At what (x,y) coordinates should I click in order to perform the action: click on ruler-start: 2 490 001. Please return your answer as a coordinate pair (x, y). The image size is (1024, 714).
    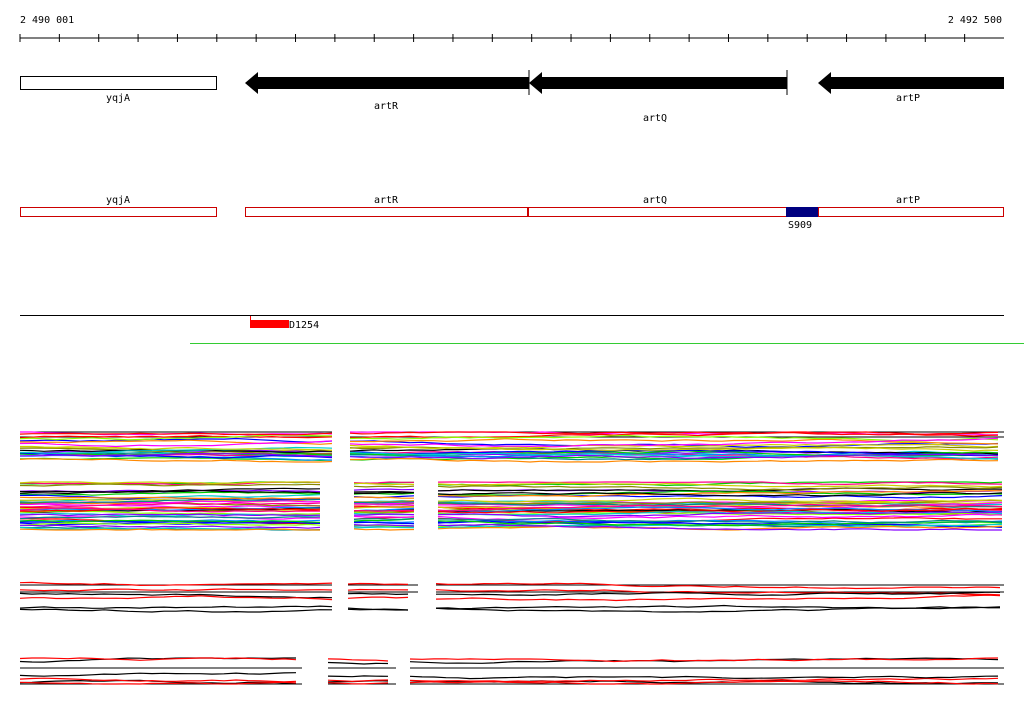
    Looking at the image, I should click on (47, 20).